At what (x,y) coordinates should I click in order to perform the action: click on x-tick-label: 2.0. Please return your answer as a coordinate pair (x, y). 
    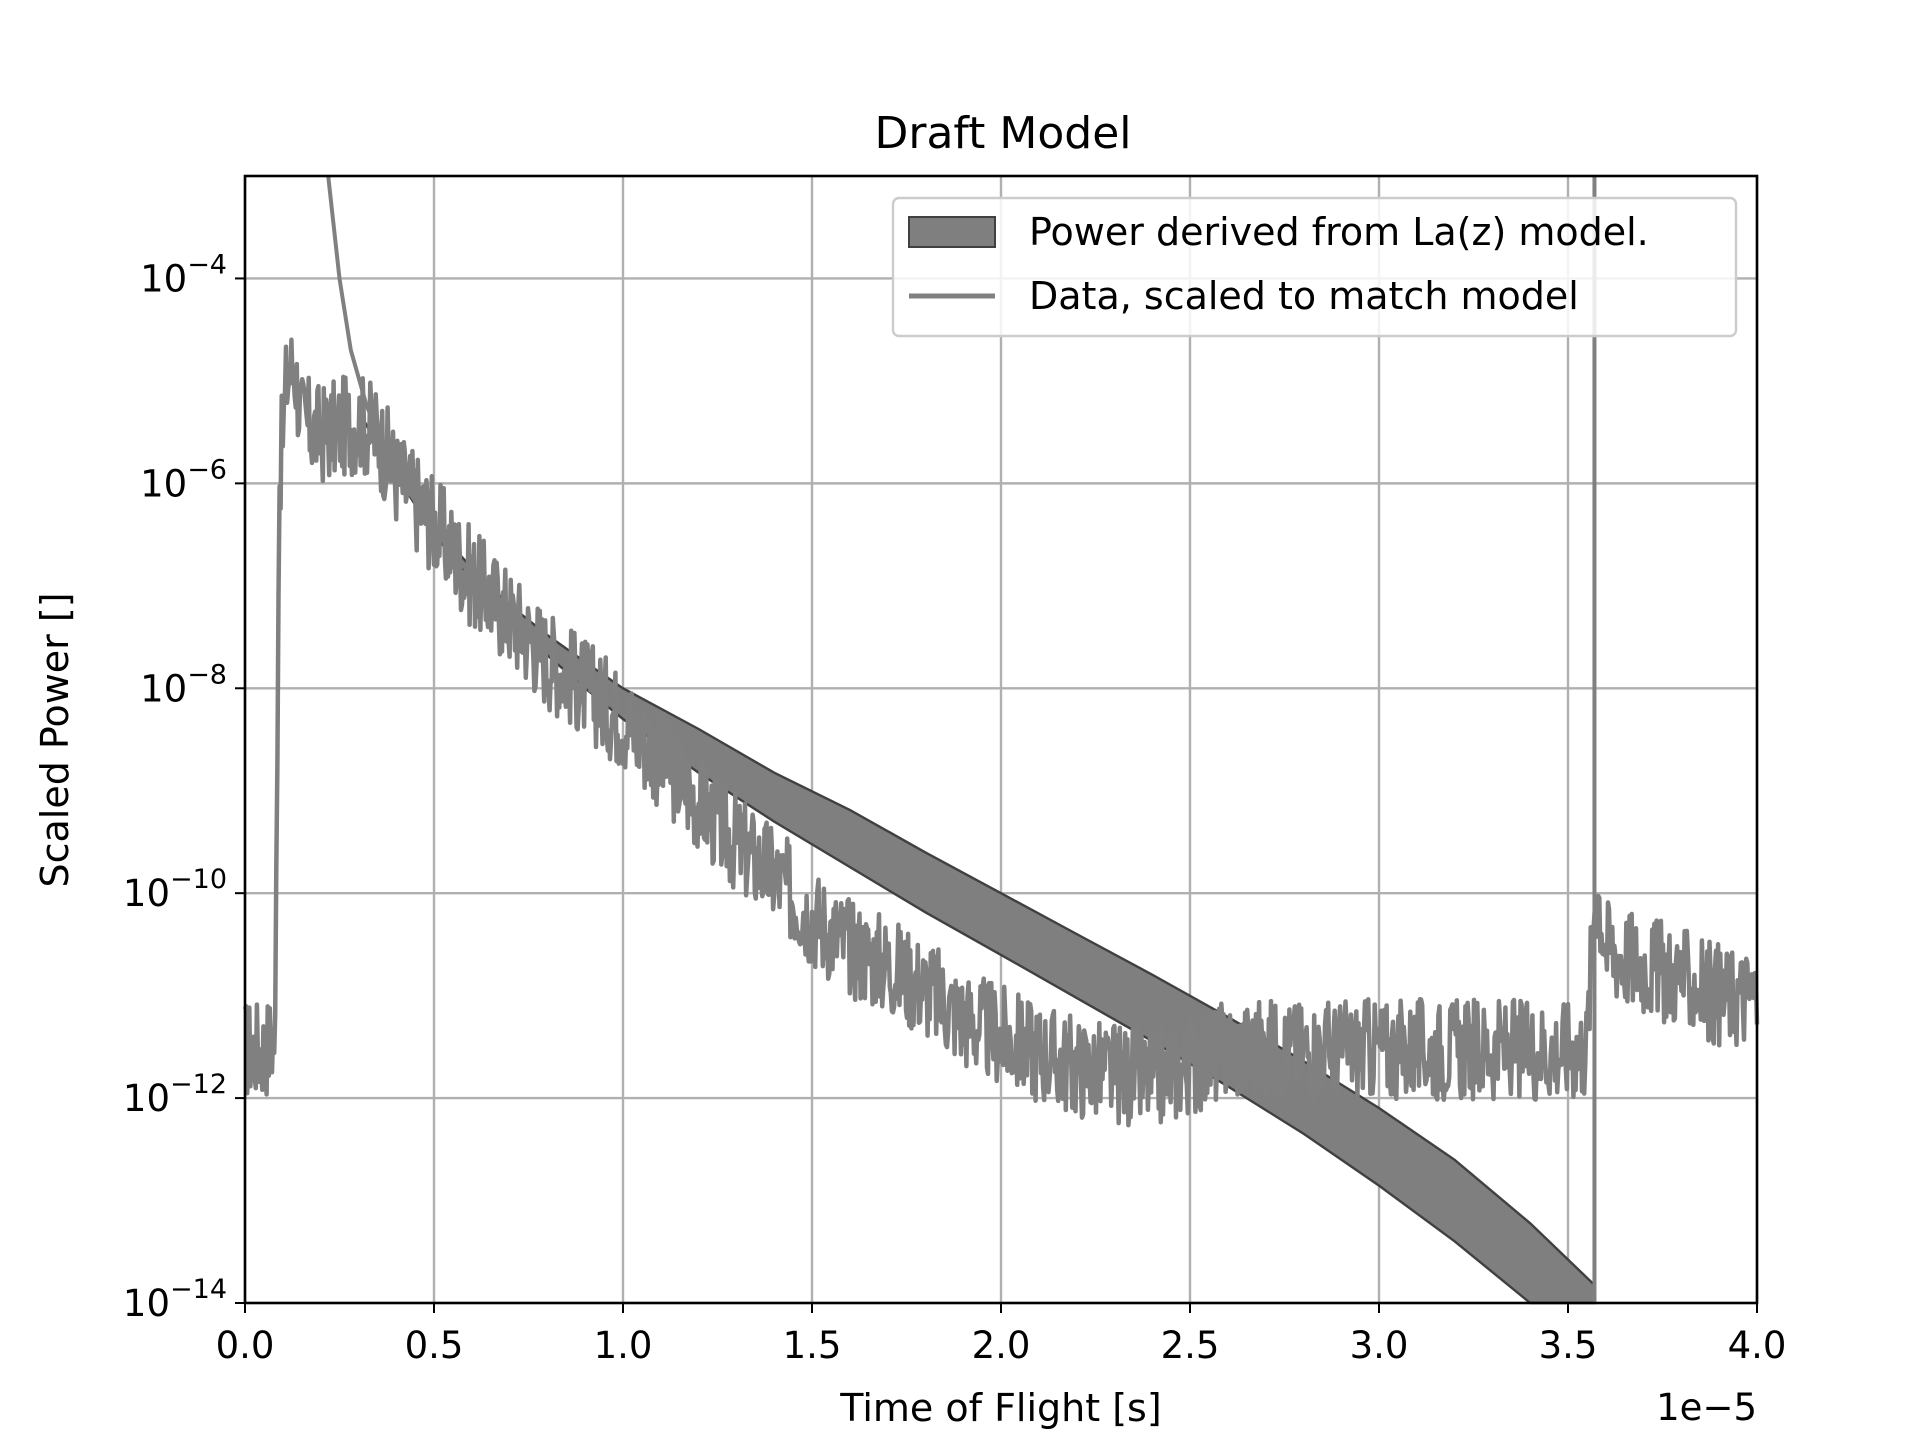
    Looking at the image, I should click on (1001, 1345).